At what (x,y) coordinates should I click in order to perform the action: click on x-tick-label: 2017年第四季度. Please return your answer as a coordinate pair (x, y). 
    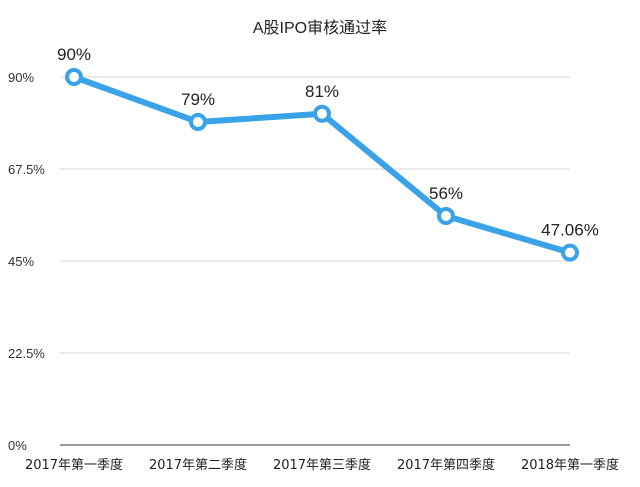
    Looking at the image, I should click on (446, 465).